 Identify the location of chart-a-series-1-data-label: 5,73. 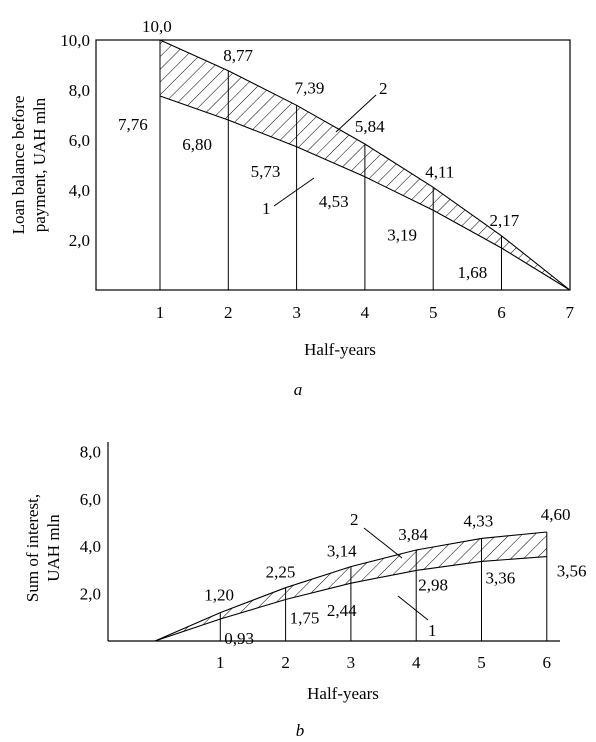
(266, 171).